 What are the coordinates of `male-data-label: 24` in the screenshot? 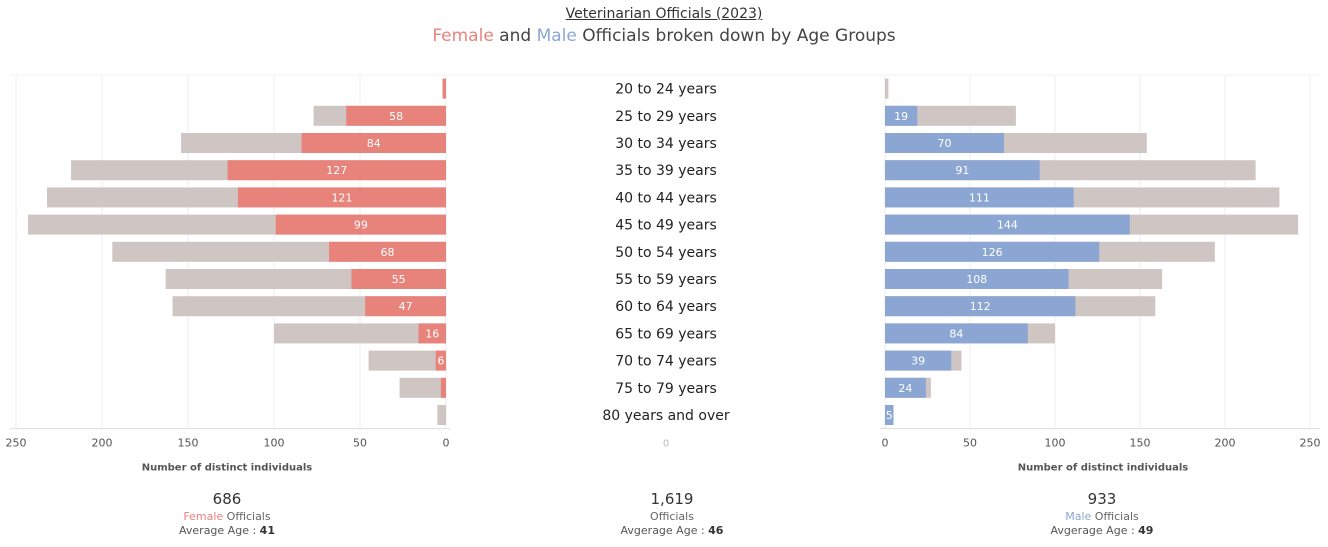 It's located at (905, 388).